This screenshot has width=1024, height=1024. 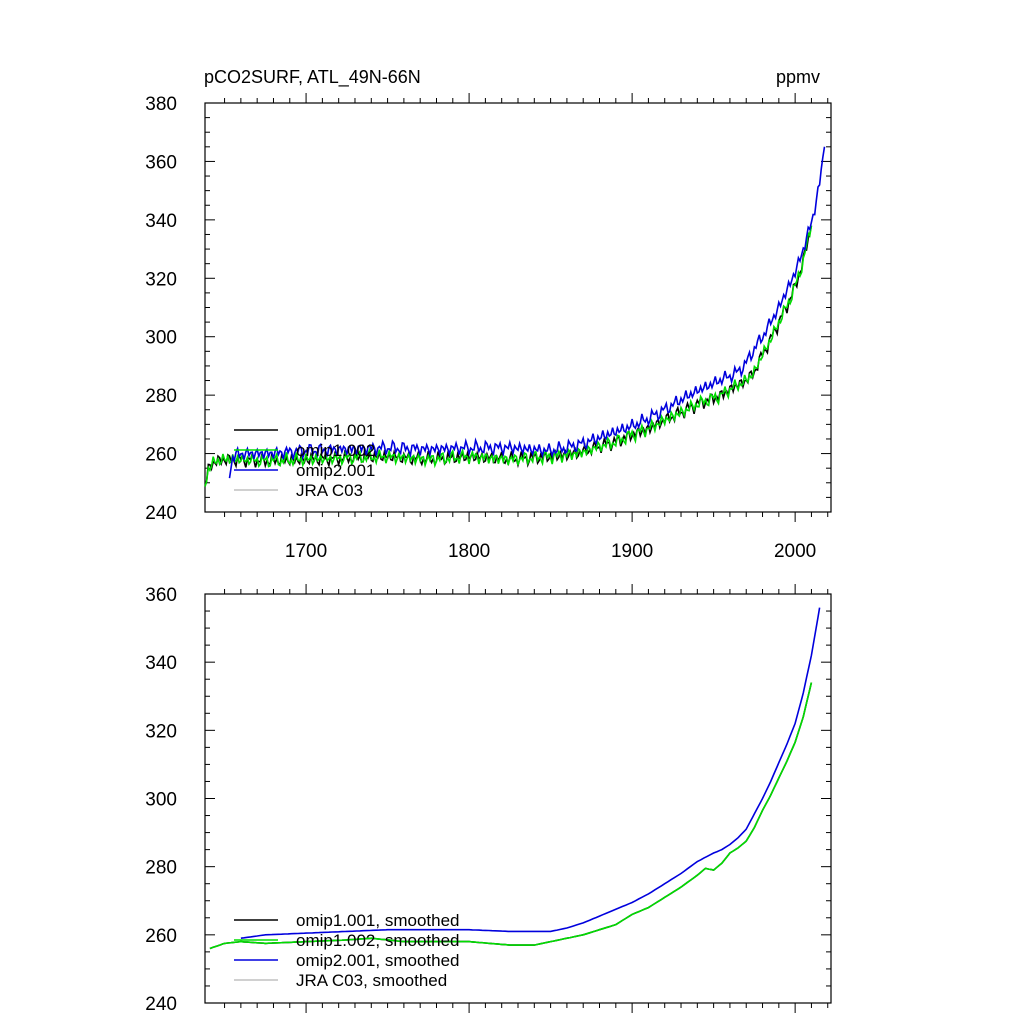 I want to click on bottom-y-tick-label: 260, so click(x=161, y=936).